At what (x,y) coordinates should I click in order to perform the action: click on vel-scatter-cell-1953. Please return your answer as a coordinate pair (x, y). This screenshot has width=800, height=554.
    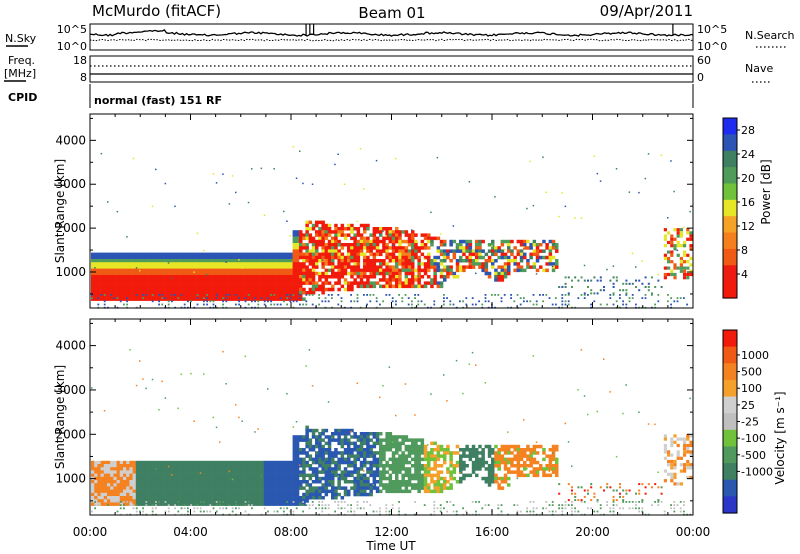
    Looking at the image, I should click on (477, 475).